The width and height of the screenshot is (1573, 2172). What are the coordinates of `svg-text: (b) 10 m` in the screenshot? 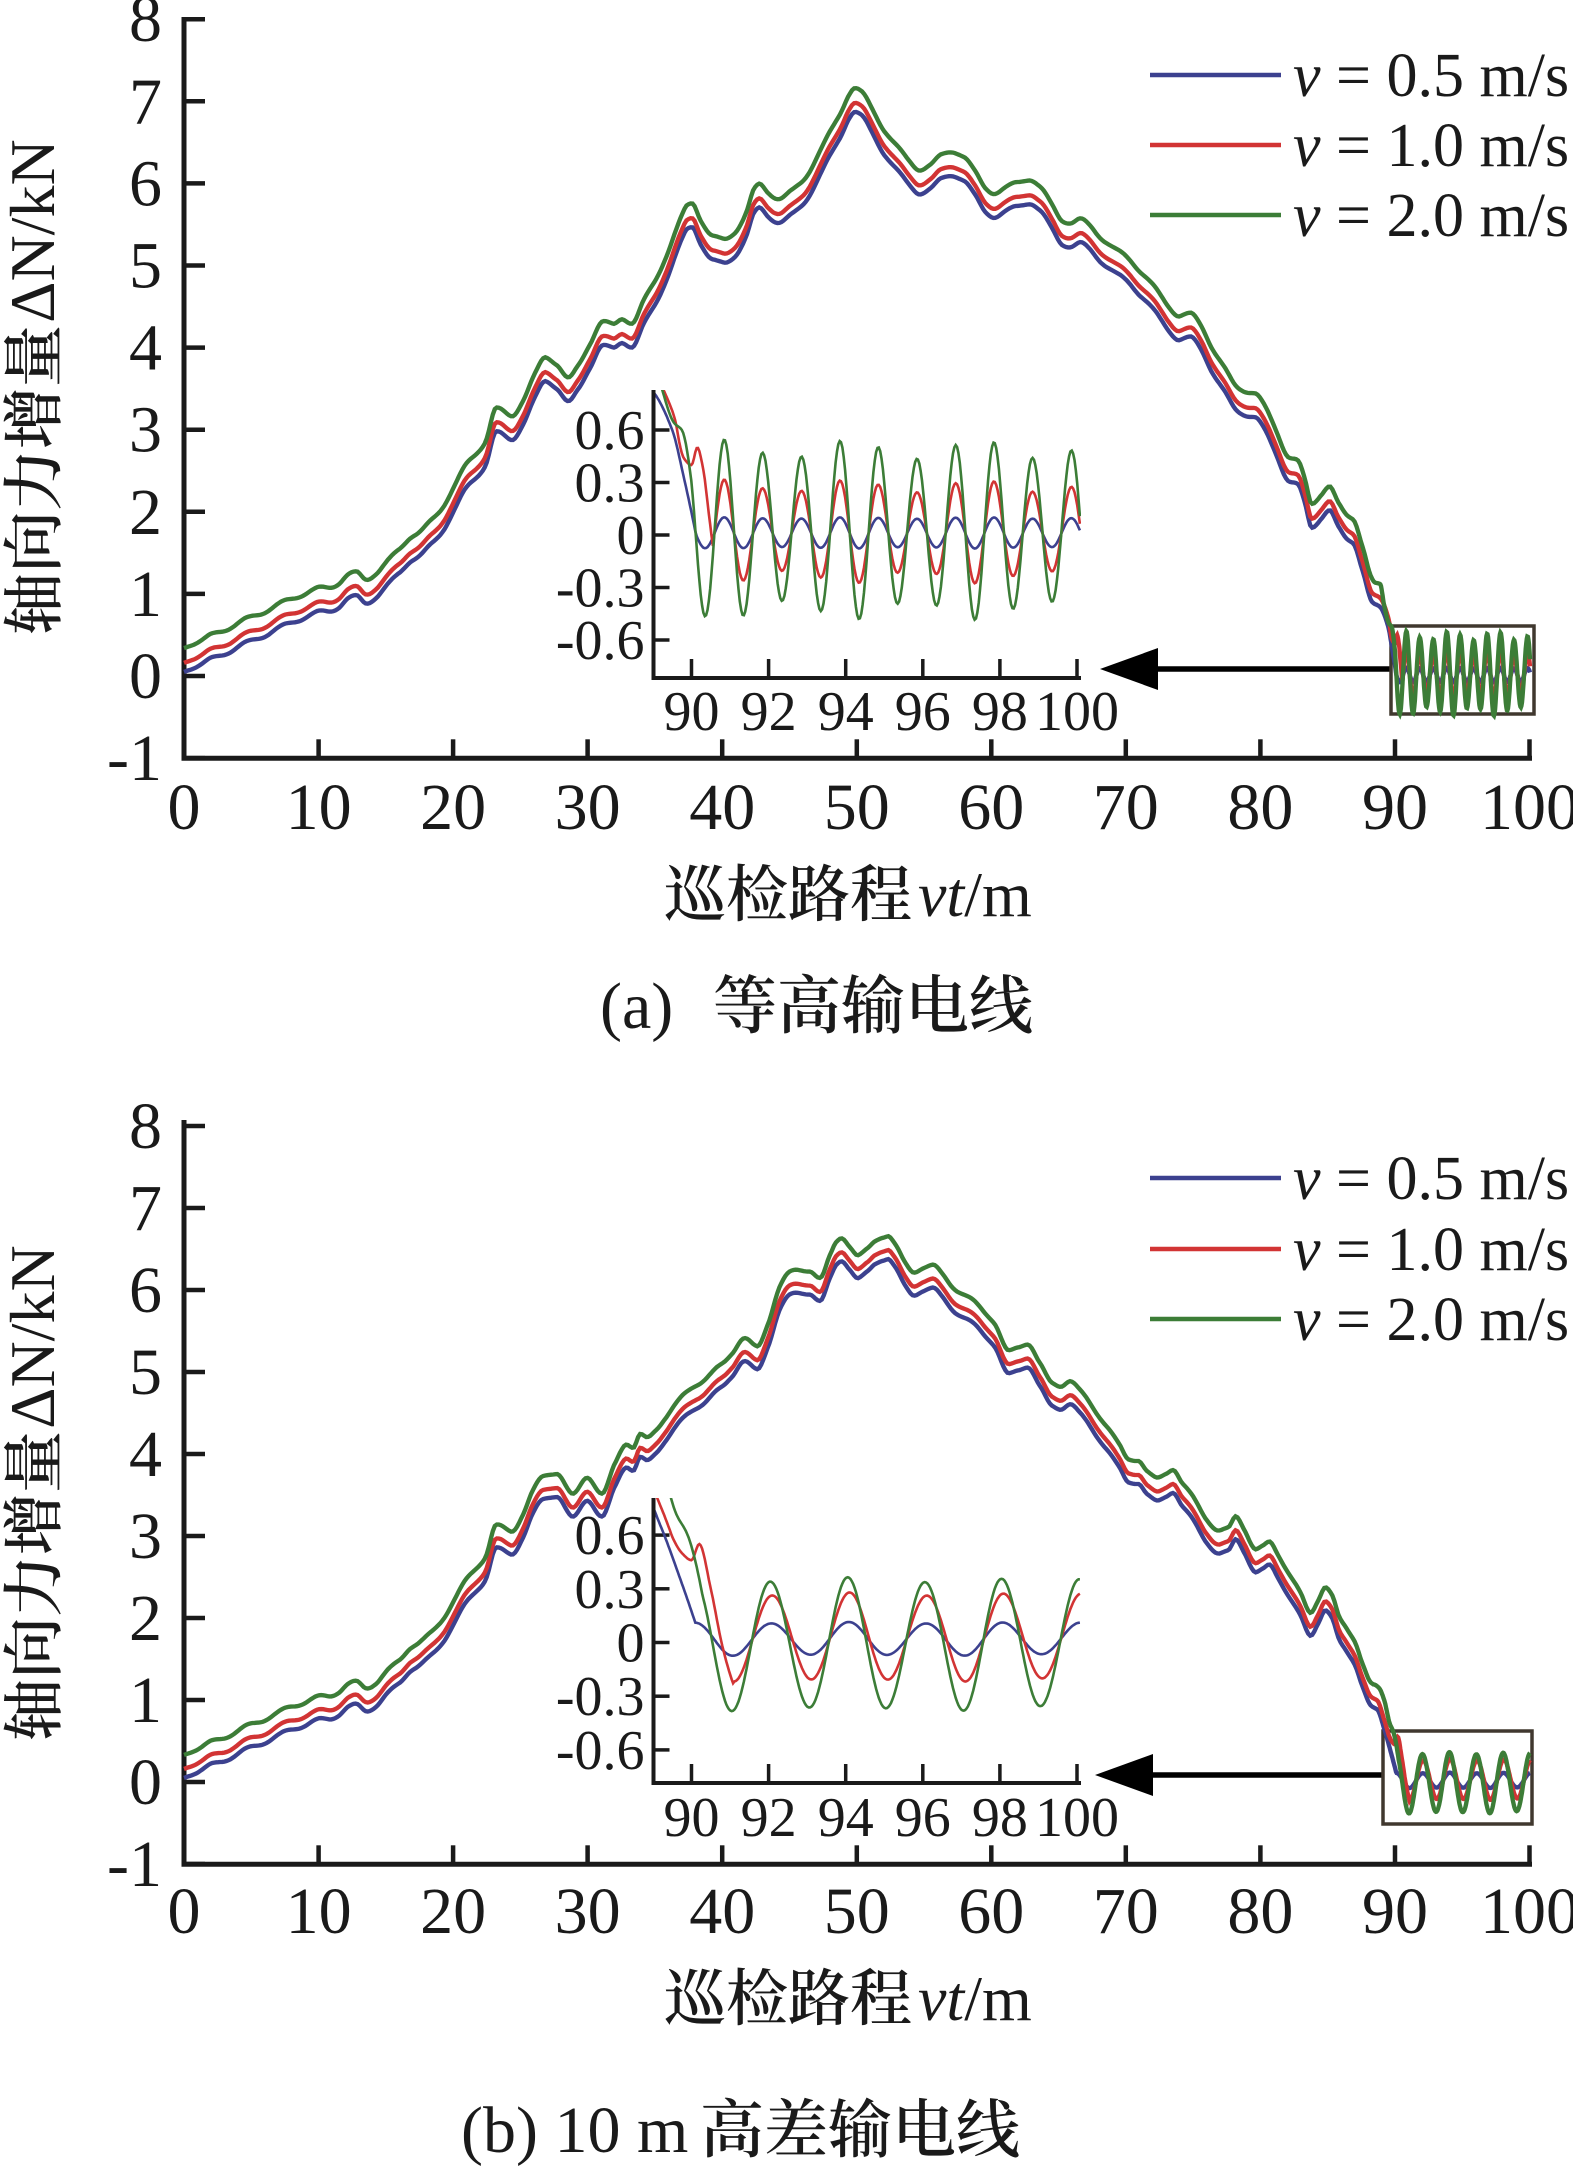 It's located at (574, 2130).